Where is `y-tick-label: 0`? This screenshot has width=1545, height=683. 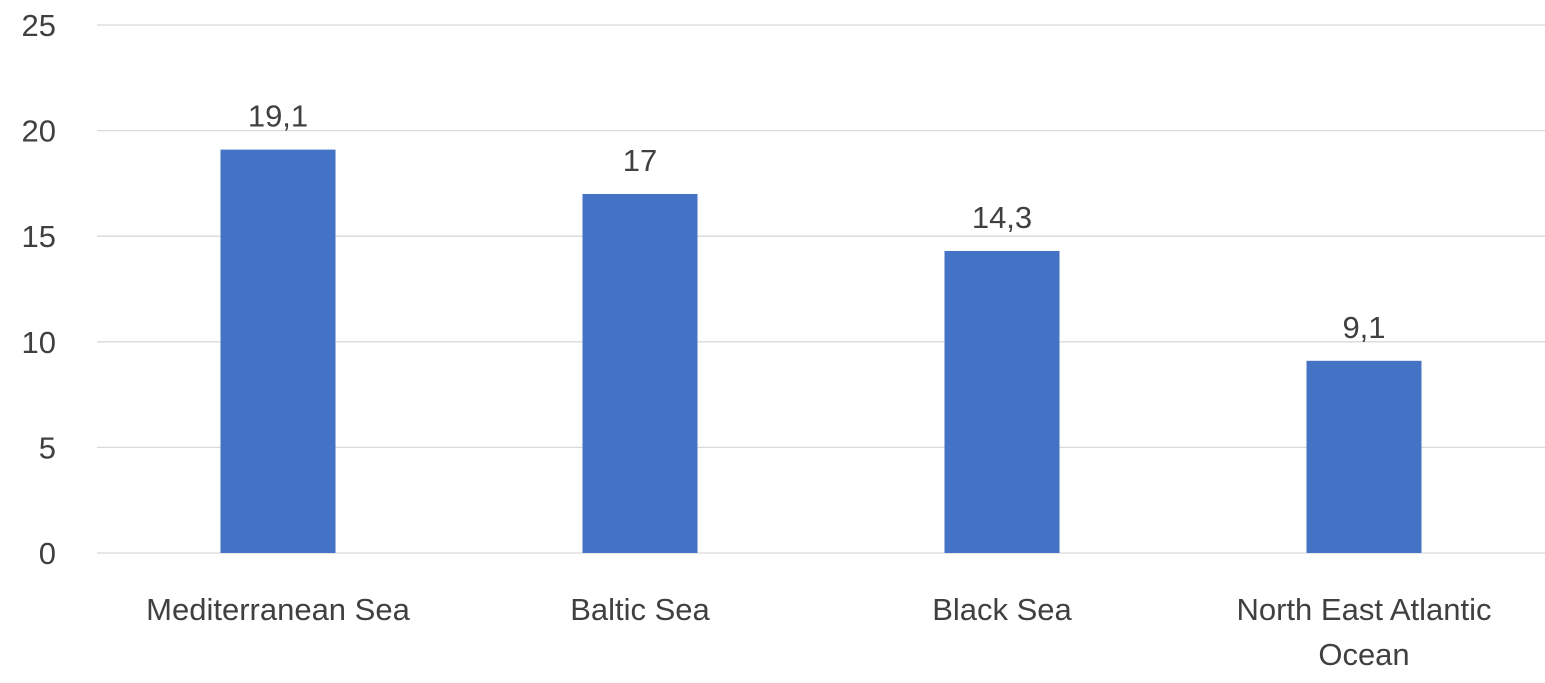 y-tick-label: 0 is located at coordinates (47, 553).